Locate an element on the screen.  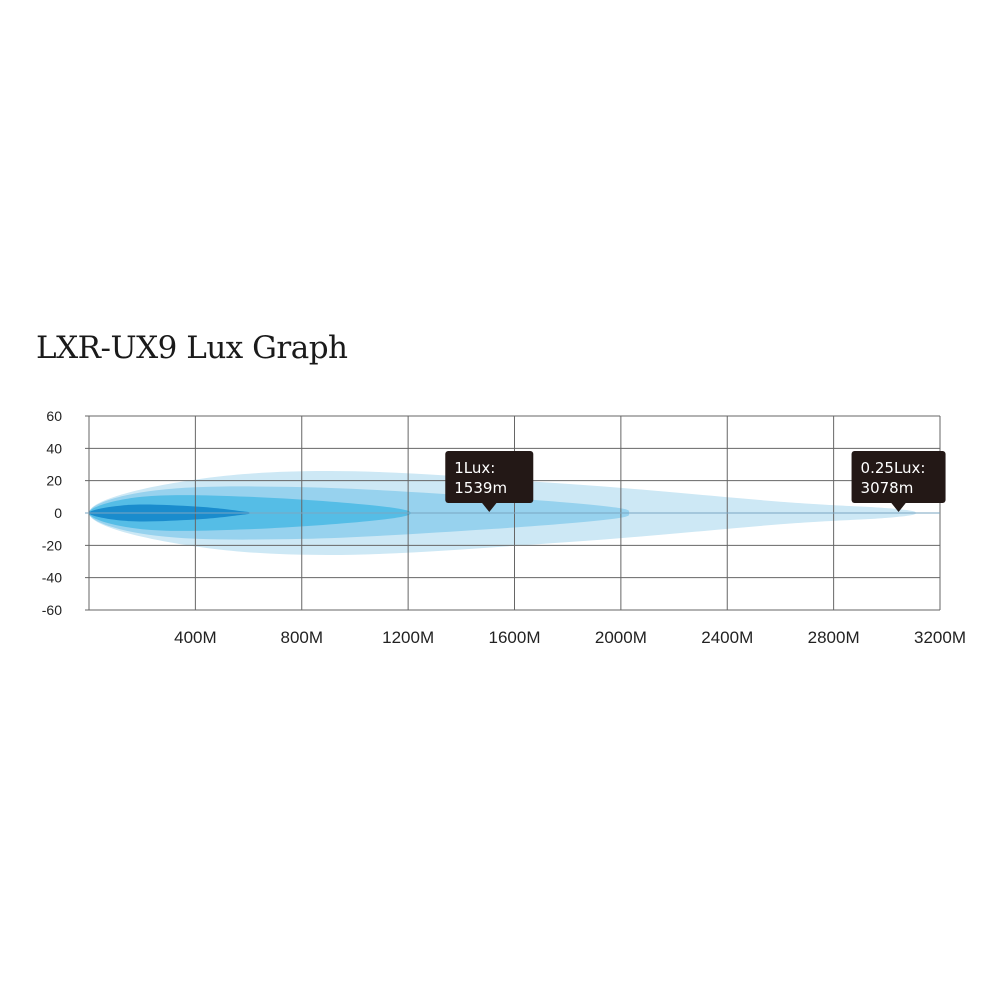
callout-label: 0.25Lux: is located at coordinates (893, 468).